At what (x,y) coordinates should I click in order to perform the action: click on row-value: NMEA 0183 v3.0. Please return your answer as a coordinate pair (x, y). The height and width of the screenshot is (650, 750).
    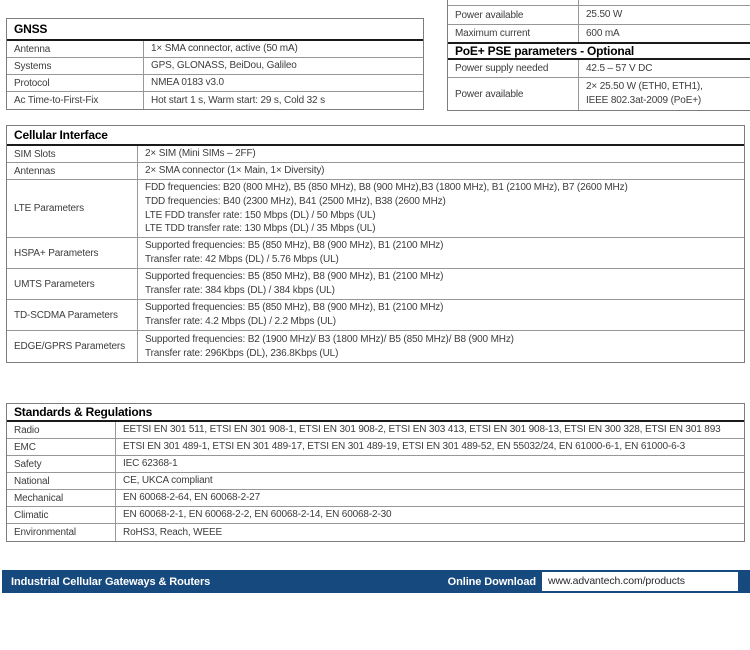
    Looking at the image, I should click on (187, 83).